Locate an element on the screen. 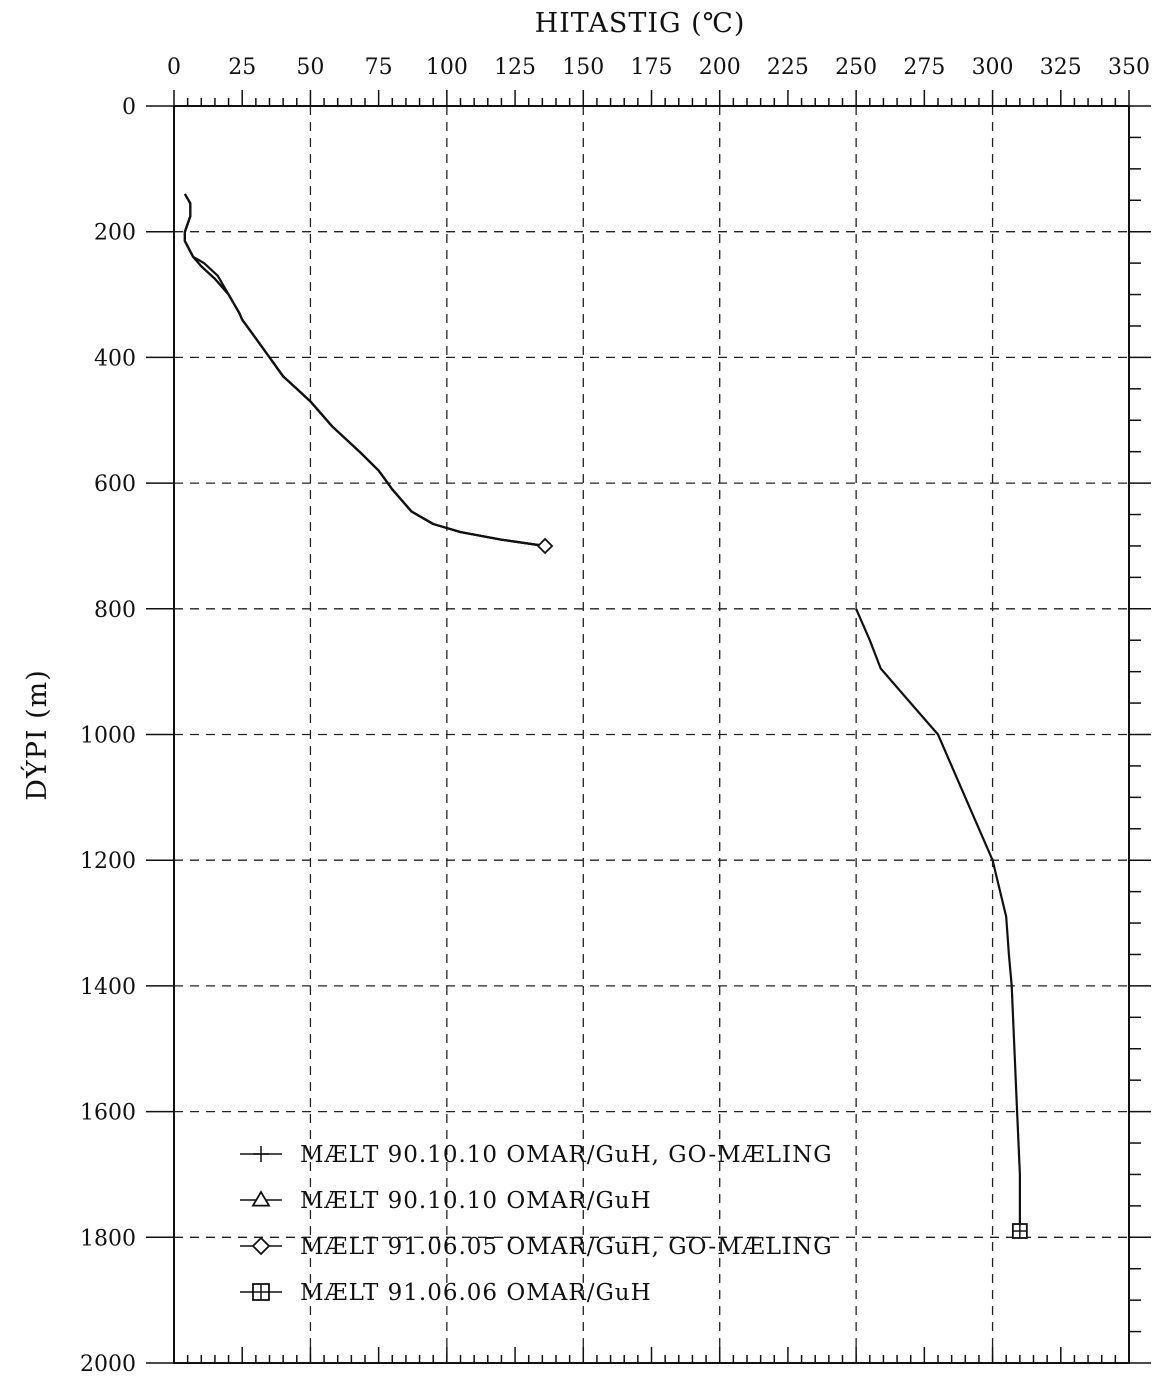 Image resolution: width=1162 pixels, height=1382 pixels. legend-entry: MÆLT 90.10.10 OMAR/GuH is located at coordinates (446, 1201).